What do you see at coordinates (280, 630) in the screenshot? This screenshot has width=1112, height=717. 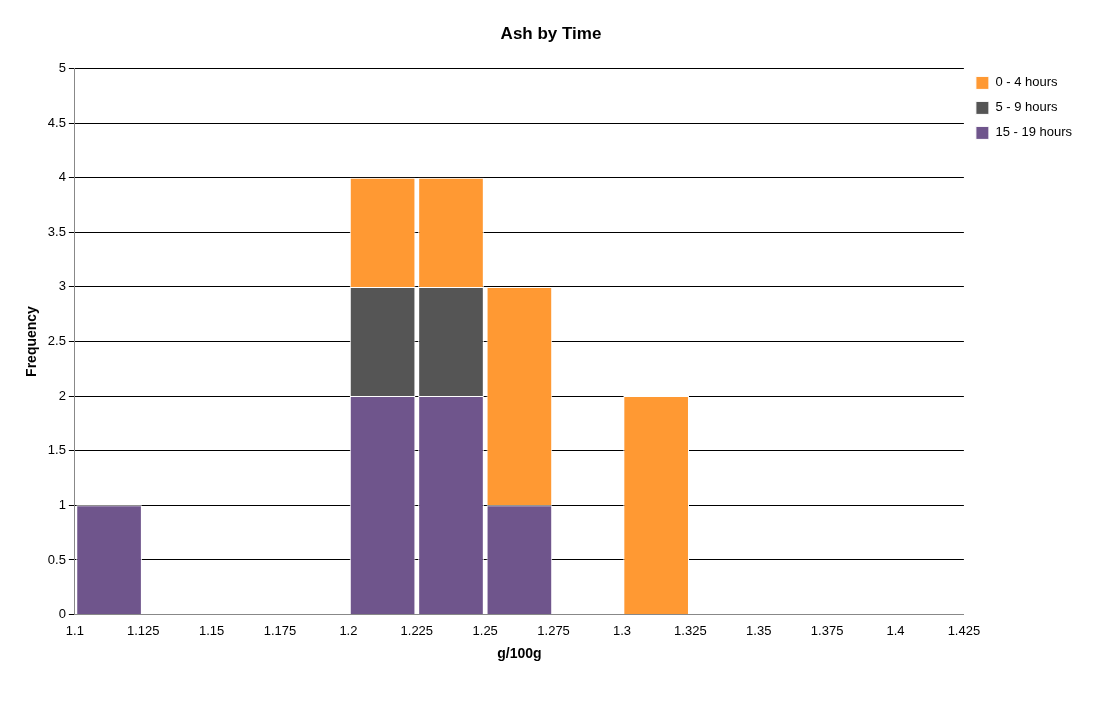 I see `x-tick-label: 1.175` at bounding box center [280, 630].